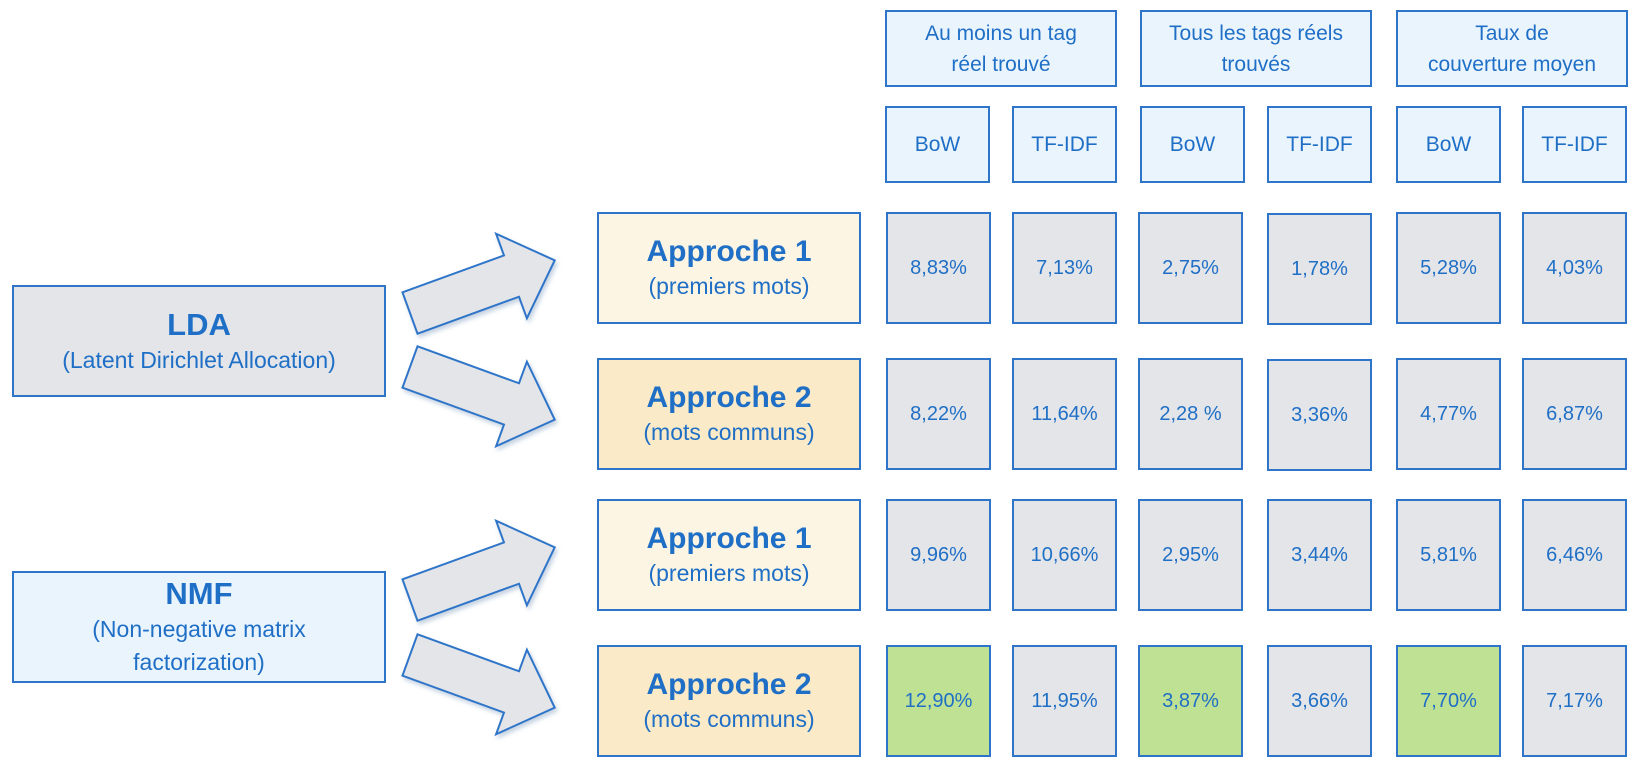 This screenshot has width=1638, height=769. I want to click on arrow-lda-approche2, so click(479, 397).